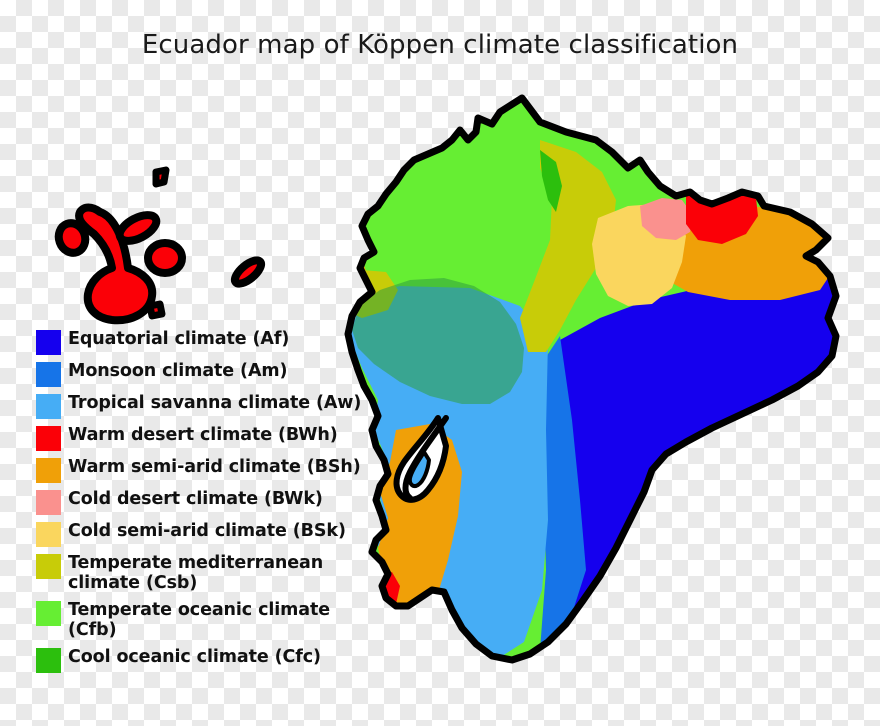 Image resolution: width=880 pixels, height=726 pixels. What do you see at coordinates (195, 499) in the screenshot?
I see `legend-label-bwk: Cold desert climate (BWk)` at bounding box center [195, 499].